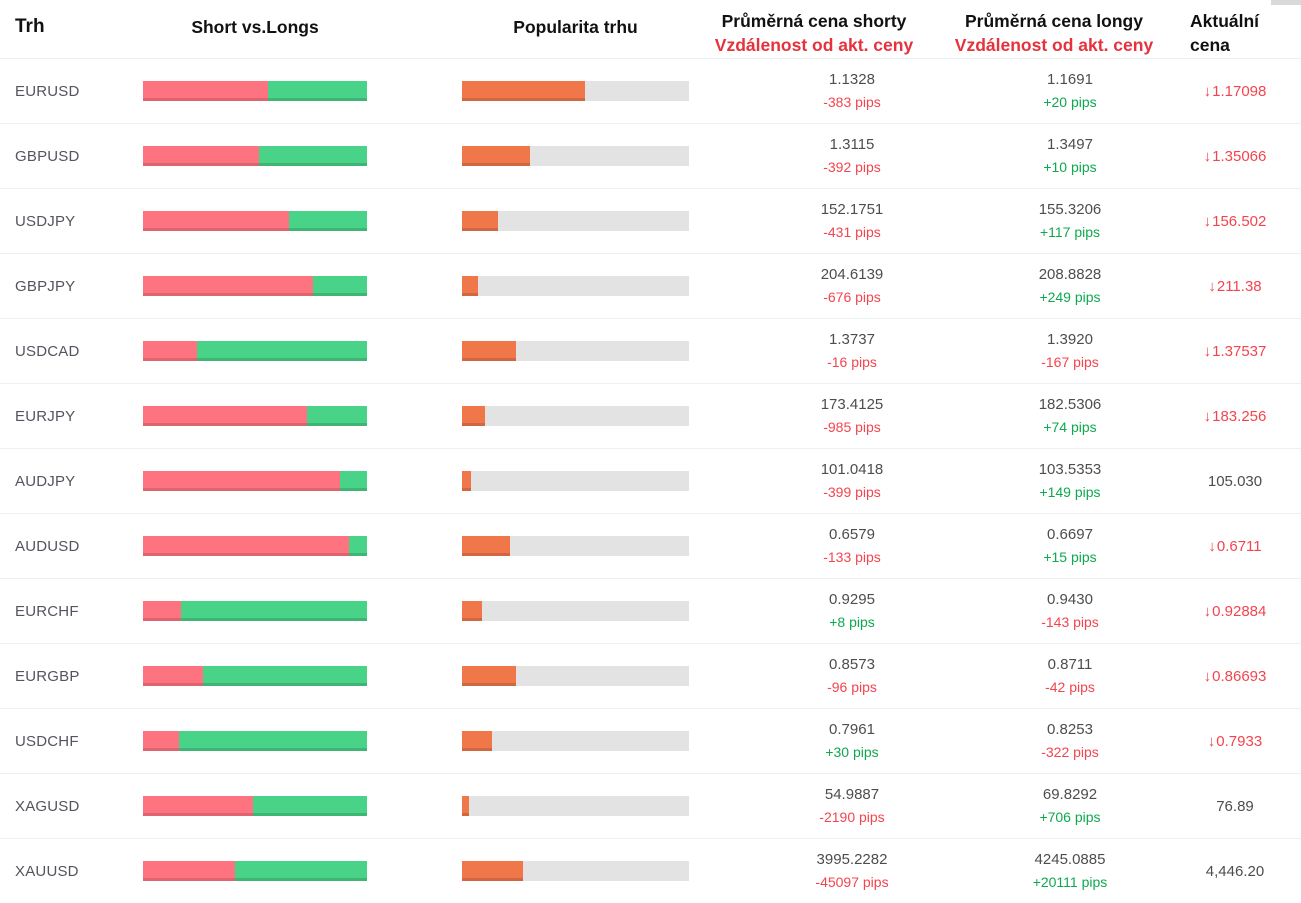  What do you see at coordinates (1054, 871) in the screenshot?
I see `long-avg-price-cell: 4245.0885 +20111 pips` at bounding box center [1054, 871].